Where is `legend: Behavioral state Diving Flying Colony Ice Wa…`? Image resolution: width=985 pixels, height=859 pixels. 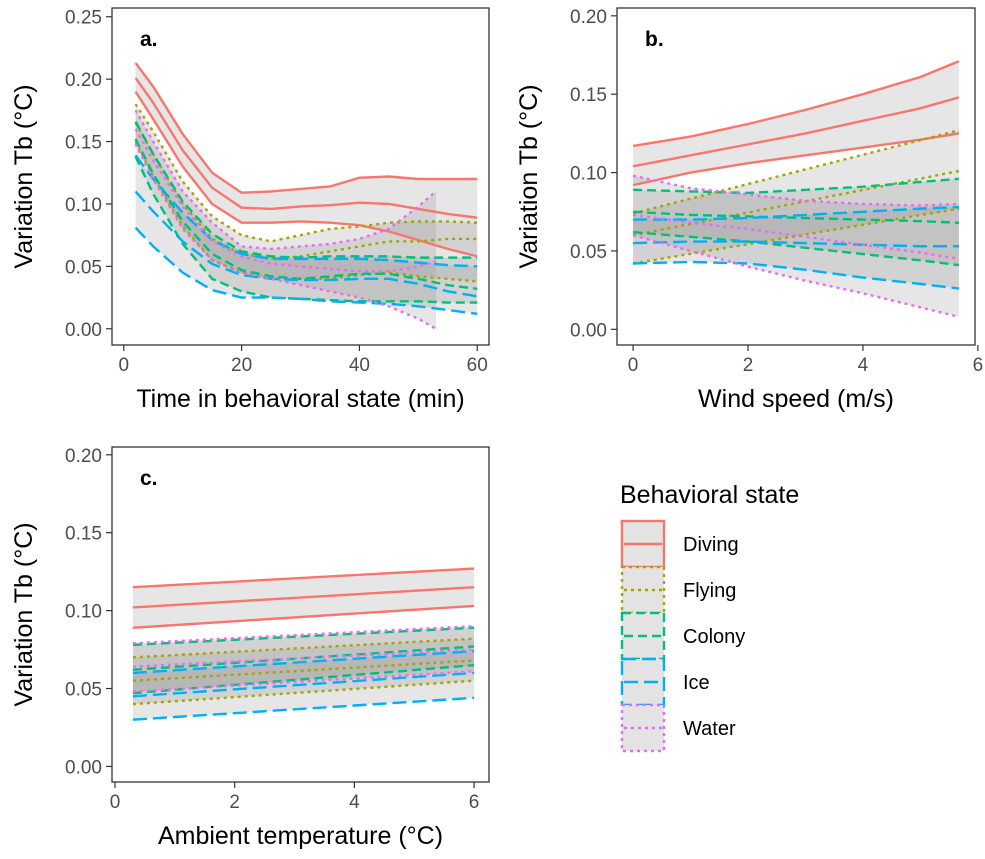 legend: Behavioral state Diving Flying Colony Ice Wa… is located at coordinates (709, 617).